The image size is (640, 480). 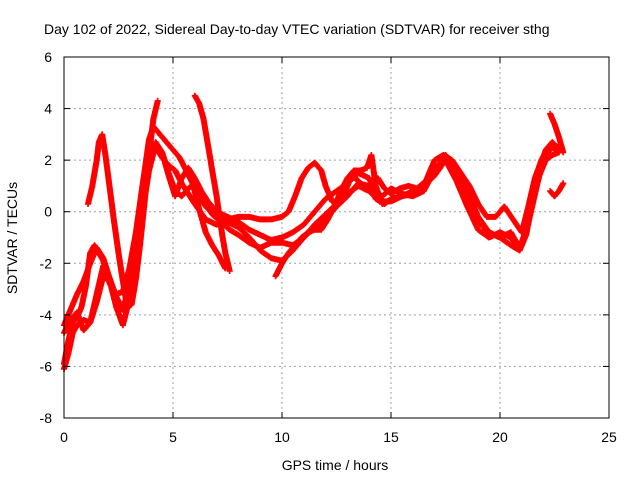 I want to click on y-tick-label: 6, so click(x=48, y=57).